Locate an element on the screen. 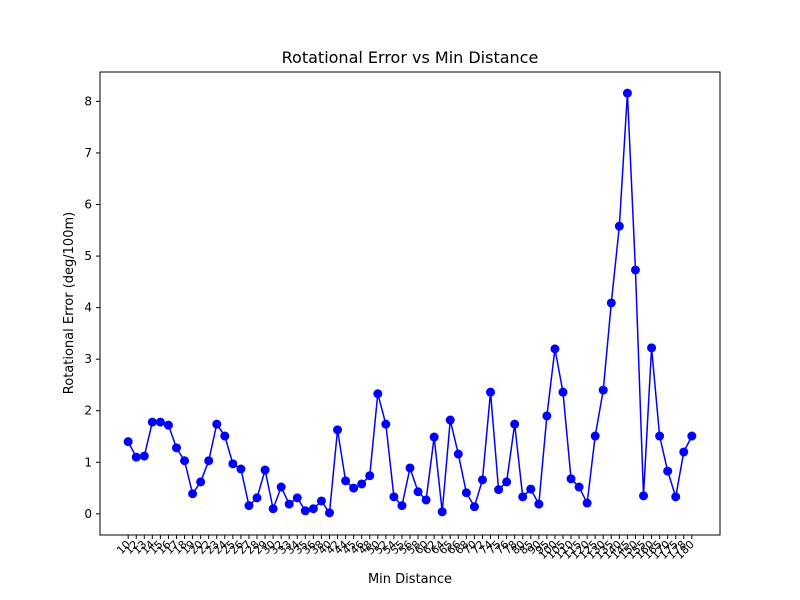 This screenshot has height=600, width=800. y-tick-label: 6 is located at coordinates (88, 205).